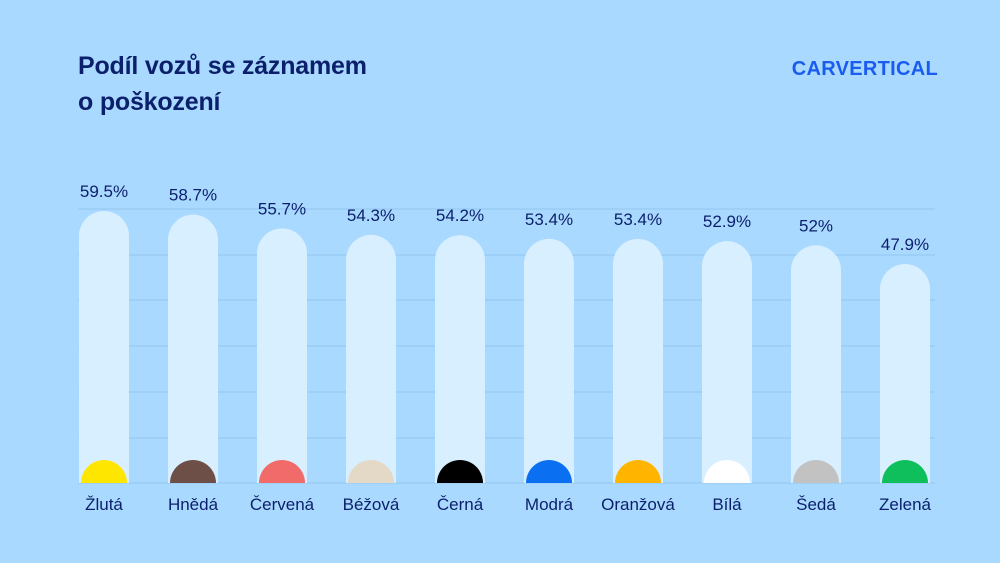 The image size is (1000, 563). I want to click on category-label: Černá, so click(460, 504).